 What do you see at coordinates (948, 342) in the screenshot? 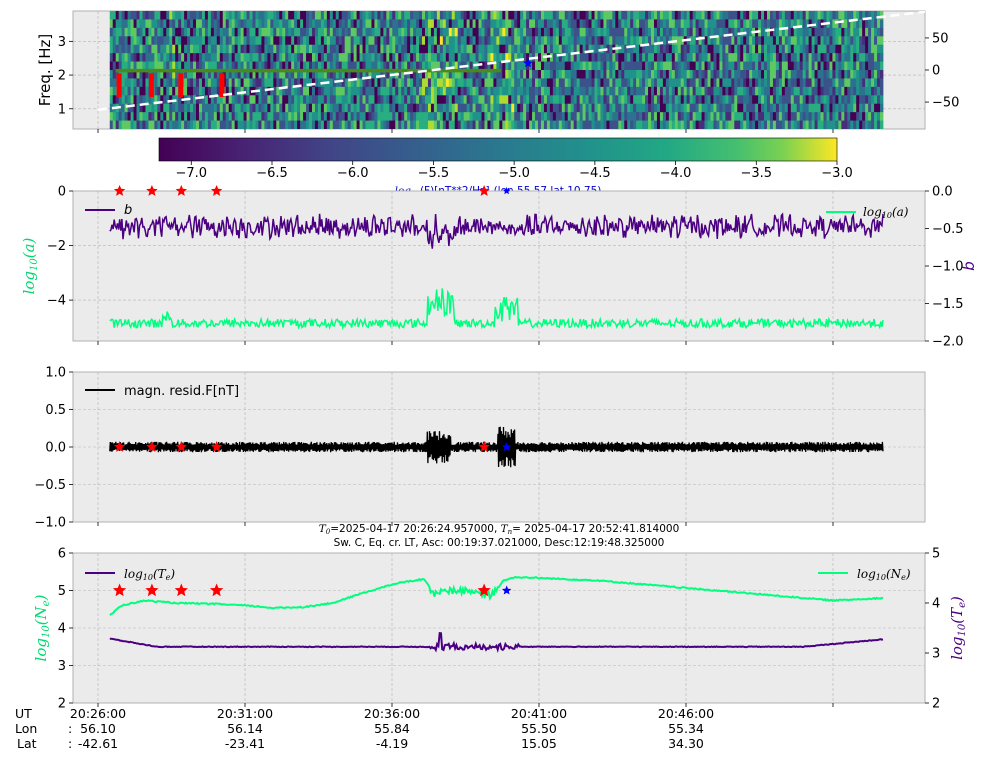
I see `y-tick-label: −2.0` at bounding box center [948, 342].